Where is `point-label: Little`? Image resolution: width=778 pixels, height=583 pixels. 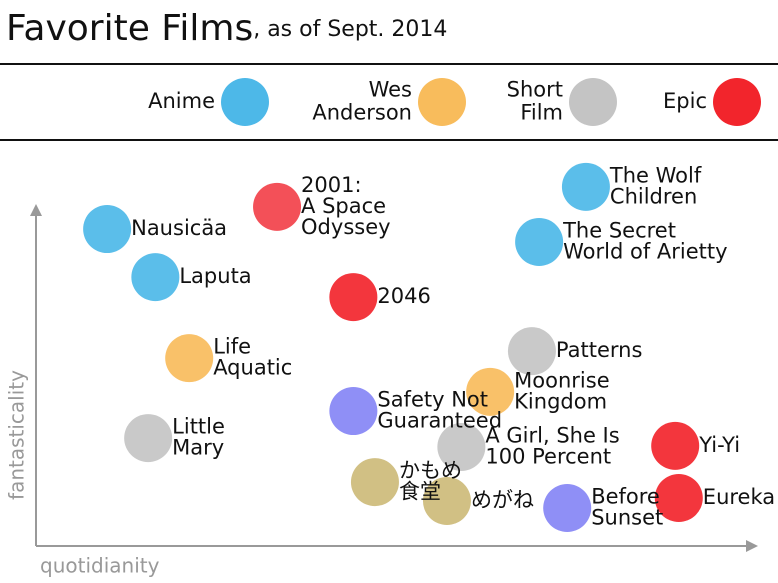 point-label: Little is located at coordinates (198, 427).